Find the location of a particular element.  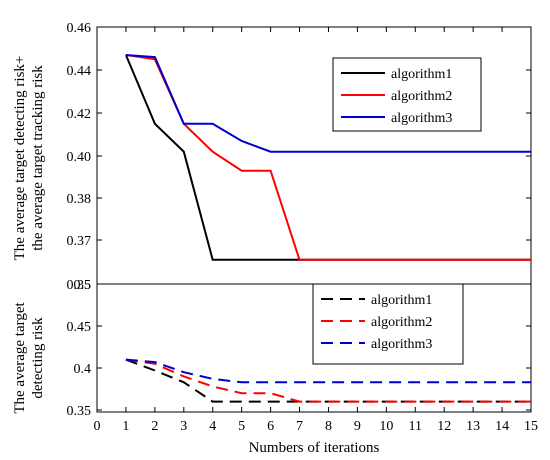

bottom-y-axis-label-line: The average target is located at coordinates (20, 358).